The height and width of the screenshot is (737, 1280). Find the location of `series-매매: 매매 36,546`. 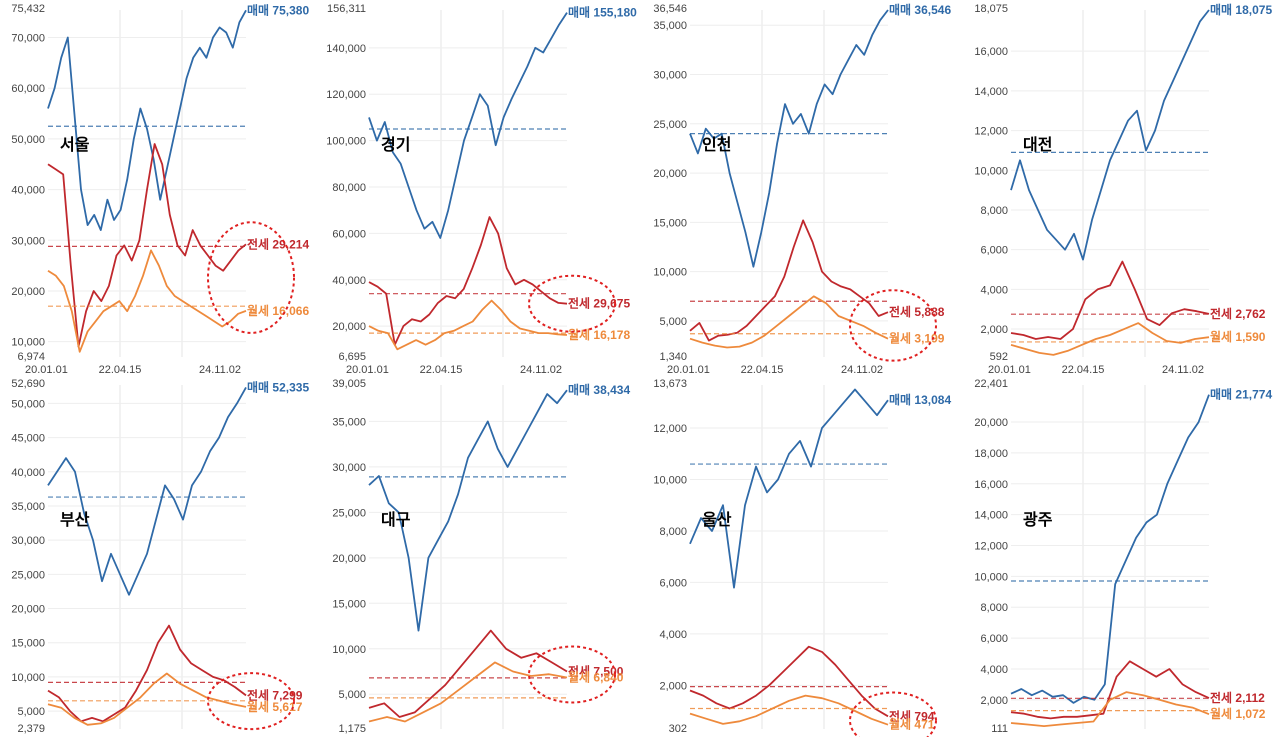

series-매매: 매매 36,546 is located at coordinates (820, 135).